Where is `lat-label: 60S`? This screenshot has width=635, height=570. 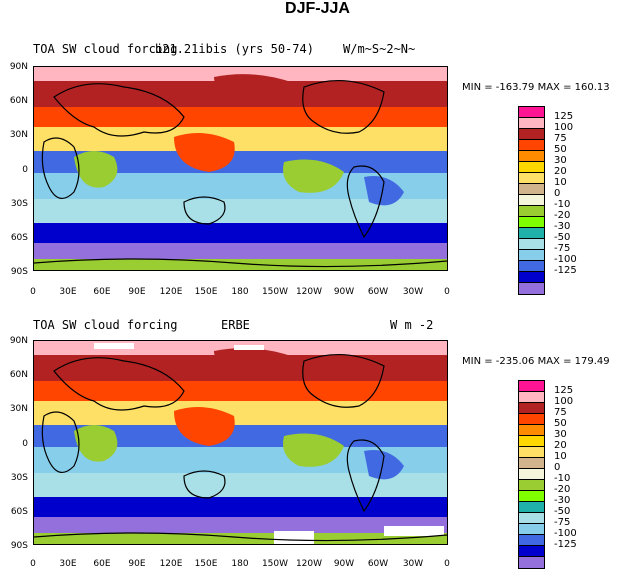
lat-label: 60S is located at coordinates (19, 512).